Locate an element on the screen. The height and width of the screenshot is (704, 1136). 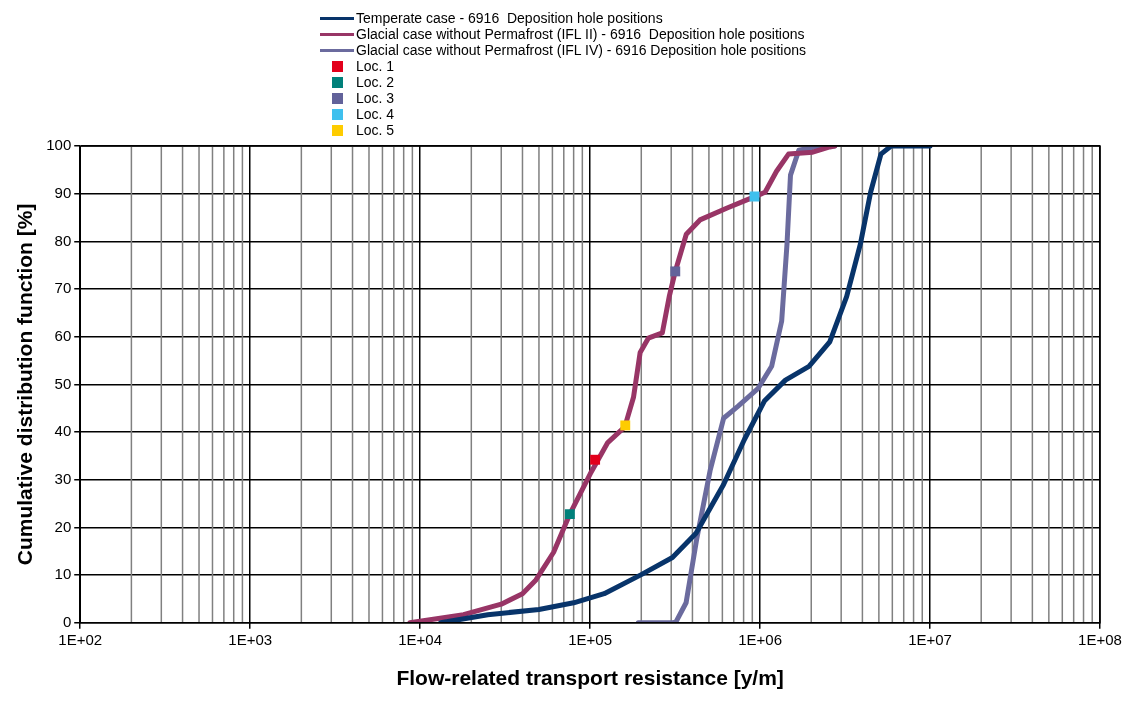
x-tick-label: 1E+05 is located at coordinates (590, 639).